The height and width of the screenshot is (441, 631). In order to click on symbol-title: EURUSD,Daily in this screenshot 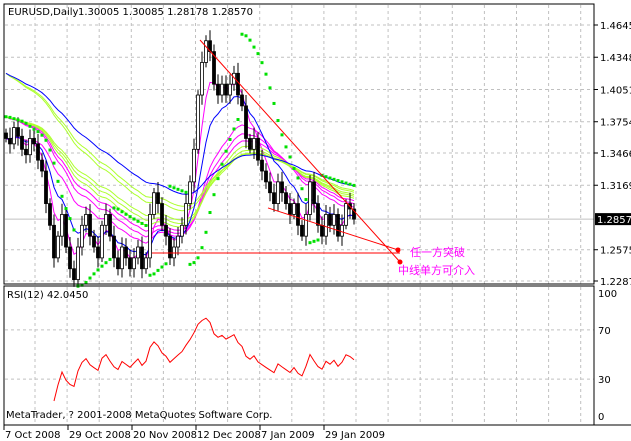, I will do `click(43, 12)`.